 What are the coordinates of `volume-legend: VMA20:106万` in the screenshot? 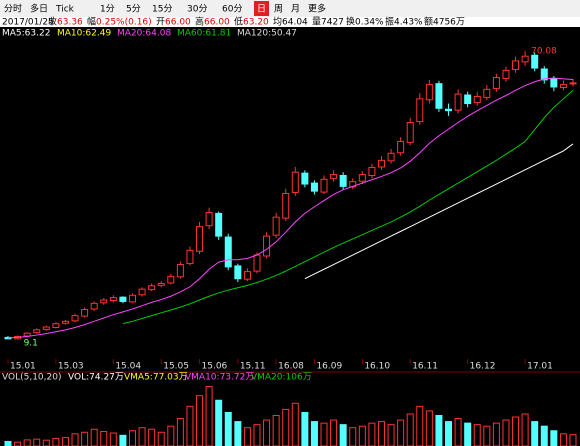 It's located at (281, 378).